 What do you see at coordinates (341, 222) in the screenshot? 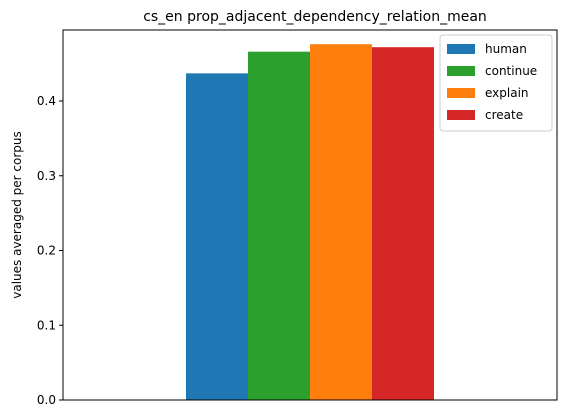
I see `bar-explain` at bounding box center [341, 222].